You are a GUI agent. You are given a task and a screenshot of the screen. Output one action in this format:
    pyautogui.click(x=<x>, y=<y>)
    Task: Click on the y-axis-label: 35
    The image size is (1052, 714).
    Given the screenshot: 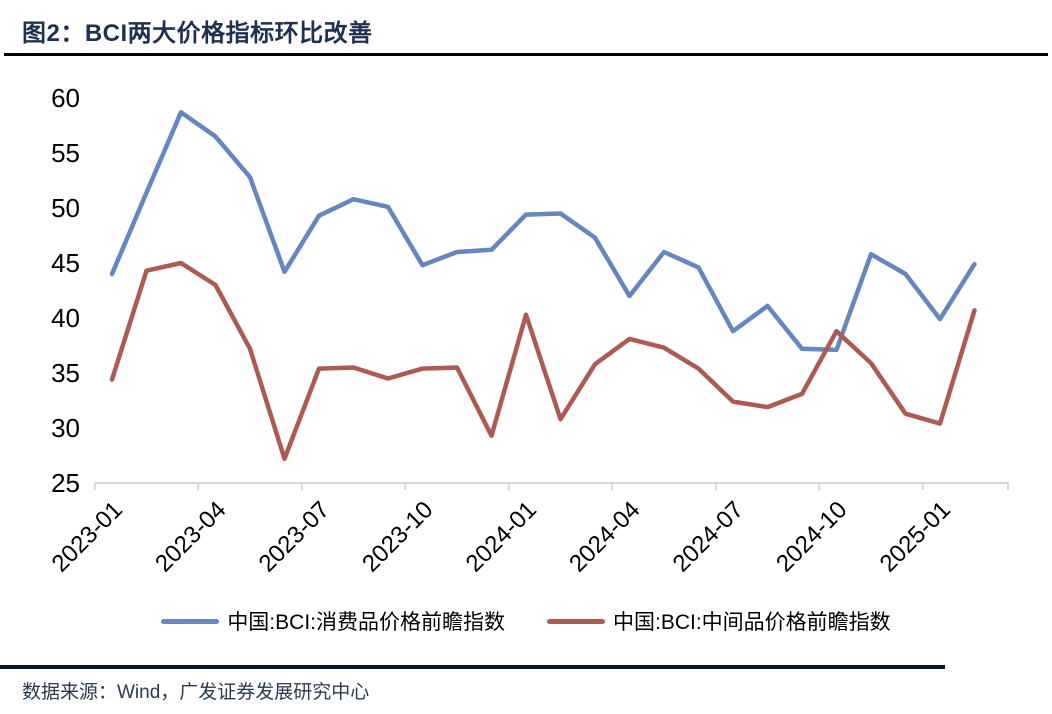 What is the action you would take?
    pyautogui.click(x=65, y=373)
    